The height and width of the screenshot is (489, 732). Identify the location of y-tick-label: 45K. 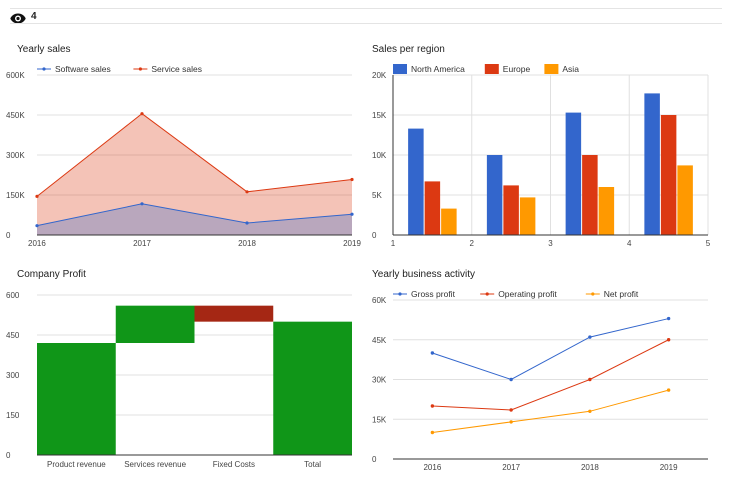
(379, 340).